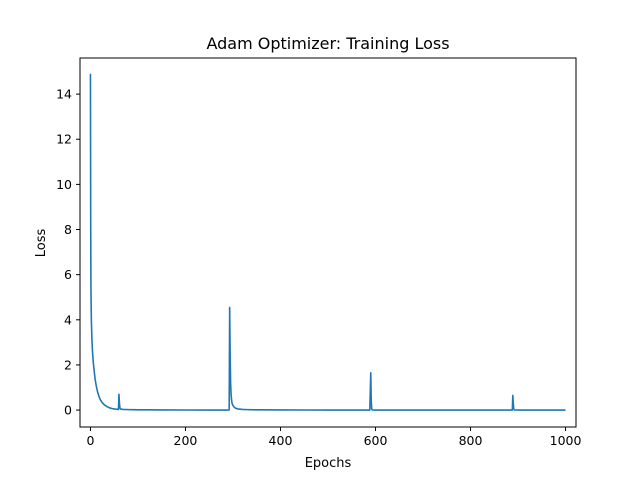  Describe the element at coordinates (328, 463) in the screenshot. I see `x-axis-label: Epochs` at that location.